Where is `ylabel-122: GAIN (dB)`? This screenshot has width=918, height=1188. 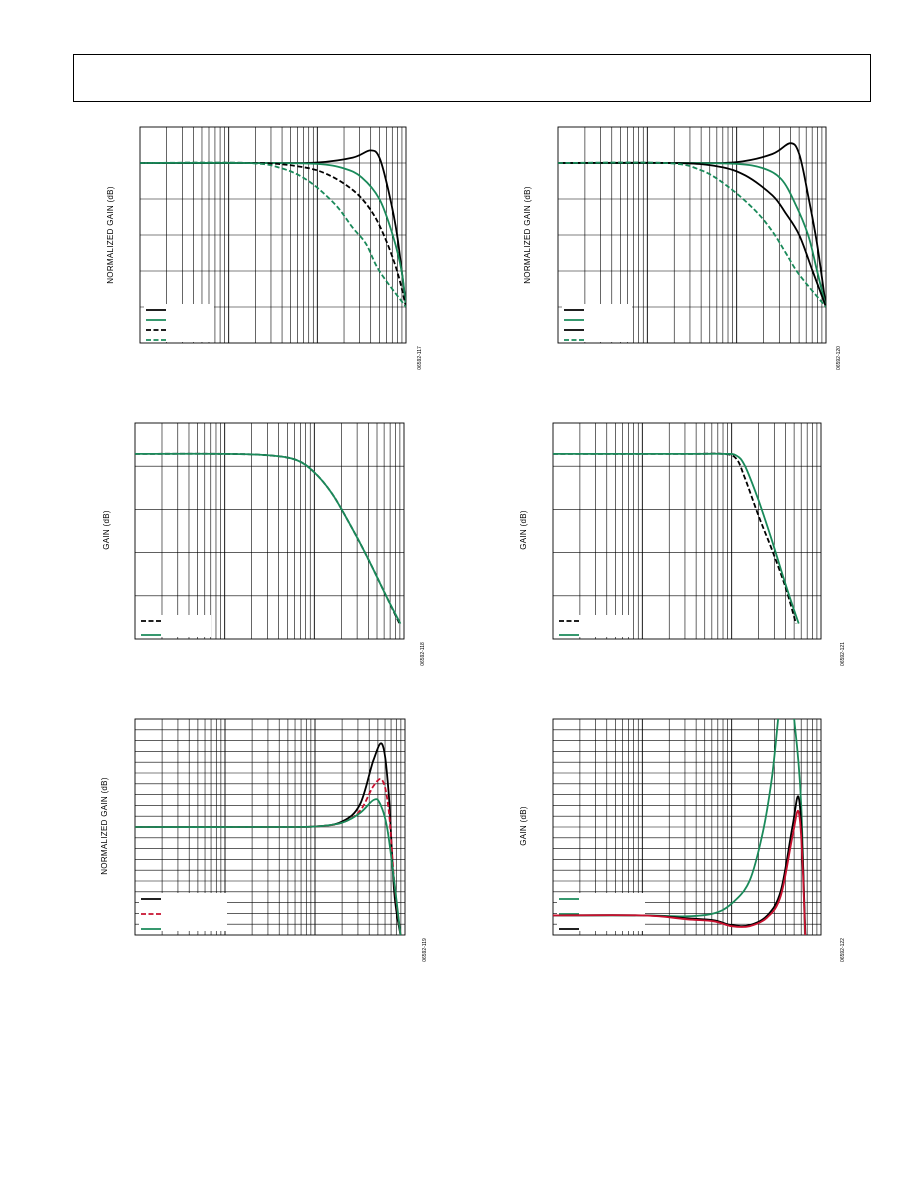 ylabel-122: GAIN (dB) is located at coordinates (523, 826).